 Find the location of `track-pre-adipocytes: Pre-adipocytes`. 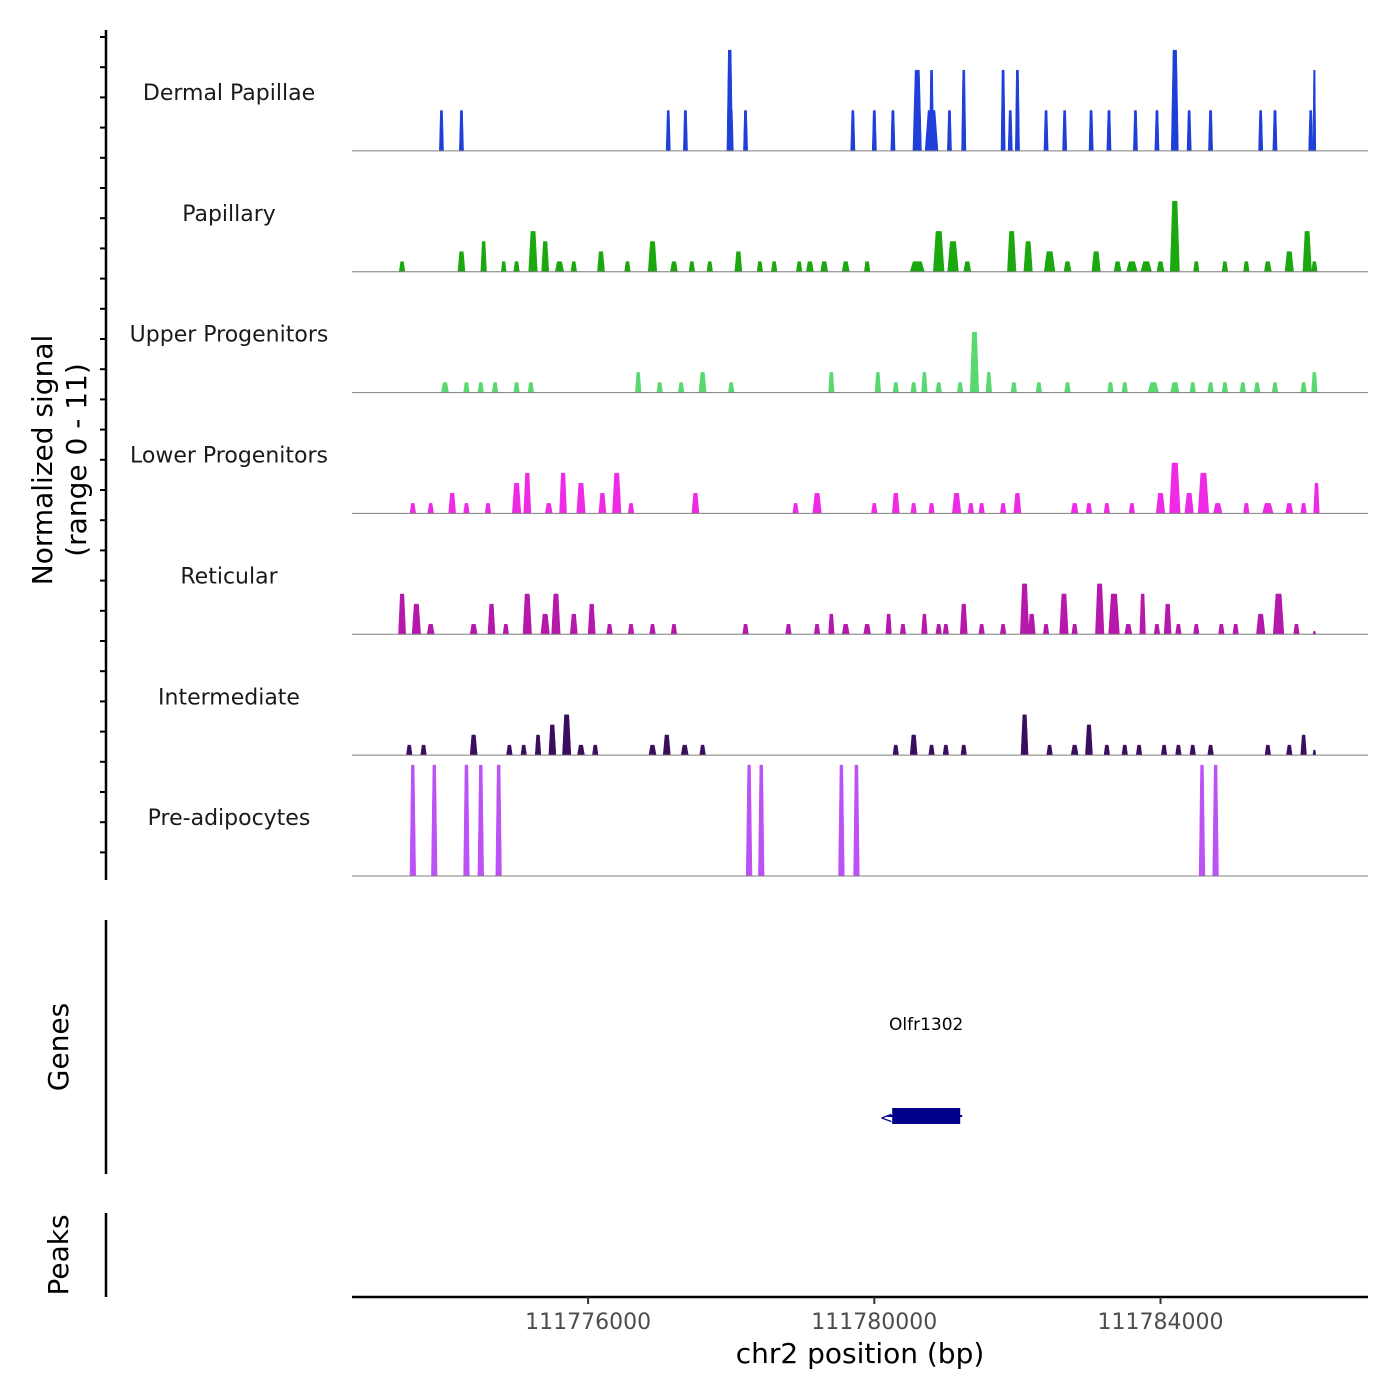

track-pre-adipocytes: Pre-adipocytes is located at coordinates (758, 820).